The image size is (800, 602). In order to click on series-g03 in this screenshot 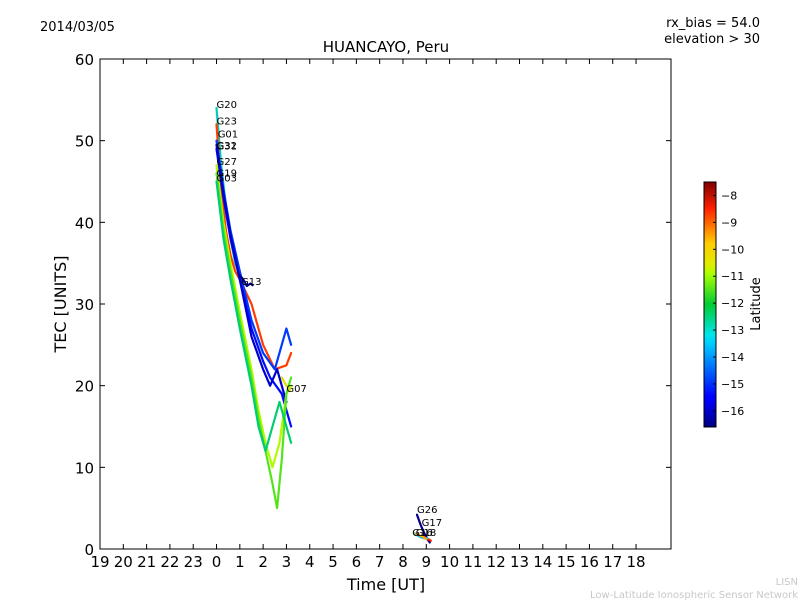, I will do `click(254, 316)`.